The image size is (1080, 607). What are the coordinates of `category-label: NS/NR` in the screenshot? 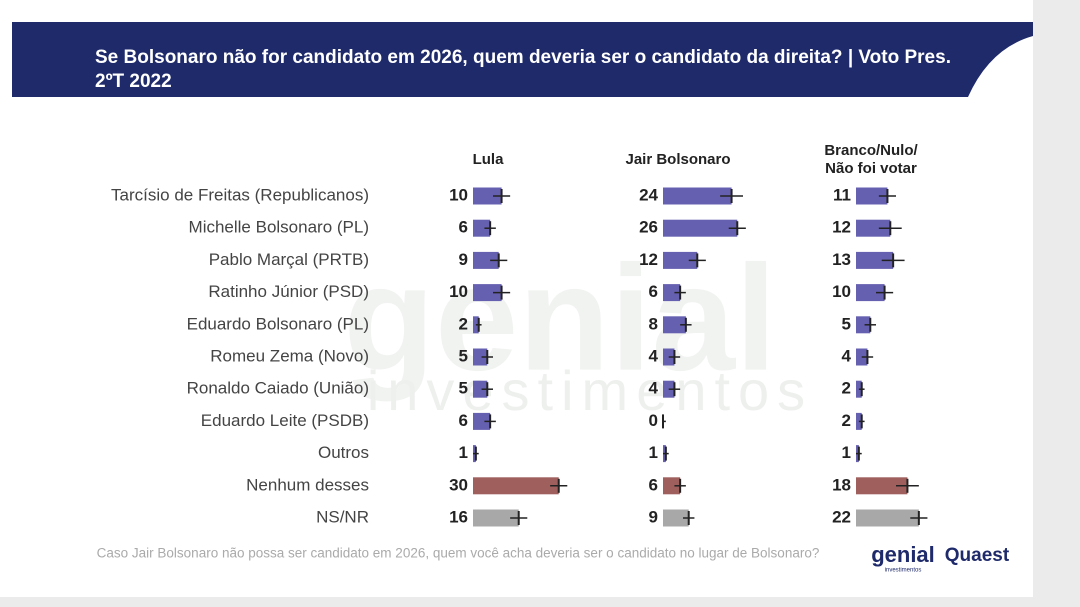 It's located at (342, 516).